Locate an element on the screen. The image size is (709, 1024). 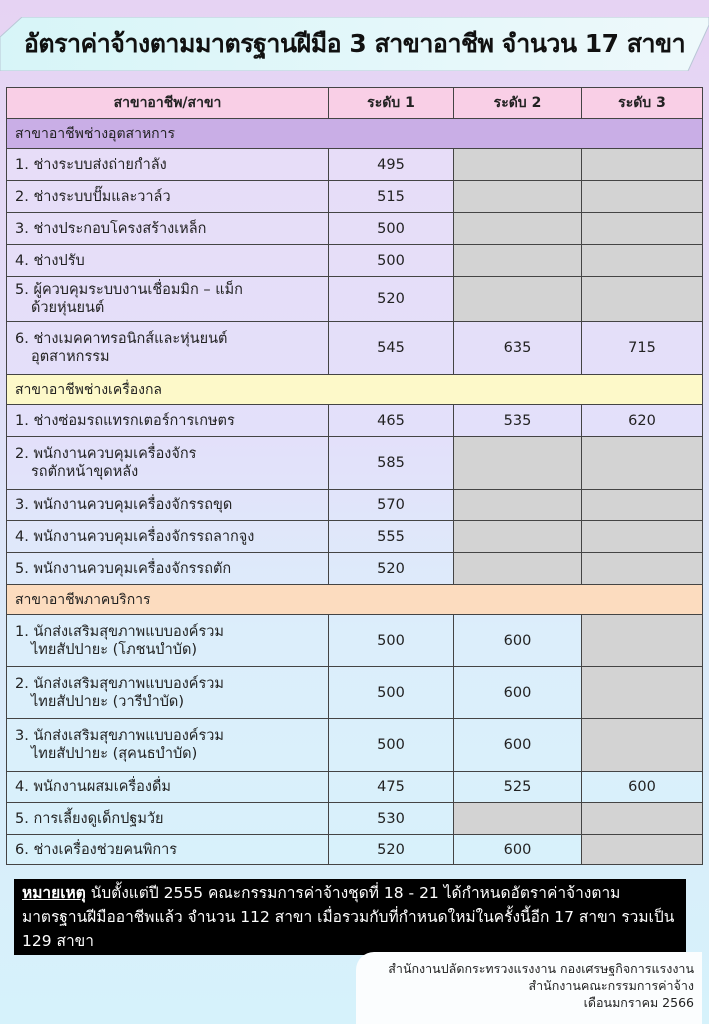
level-1-wage: 555 is located at coordinates (391, 536).